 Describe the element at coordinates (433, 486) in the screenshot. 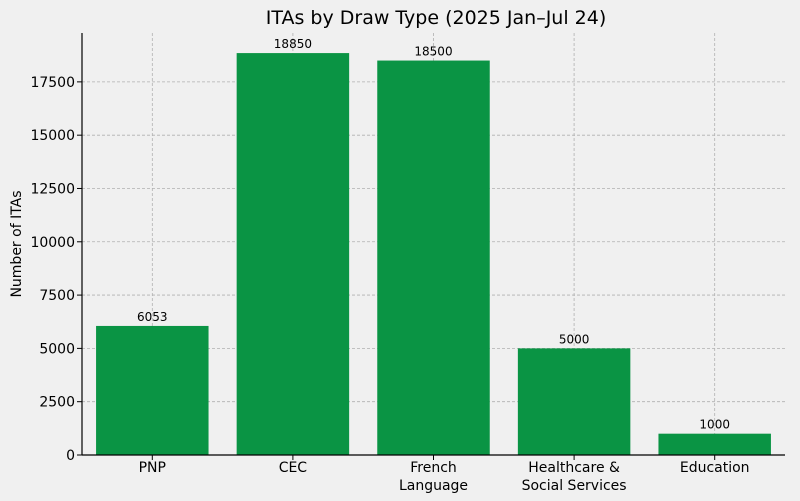

I see `x-tick-label-line: Language` at that location.